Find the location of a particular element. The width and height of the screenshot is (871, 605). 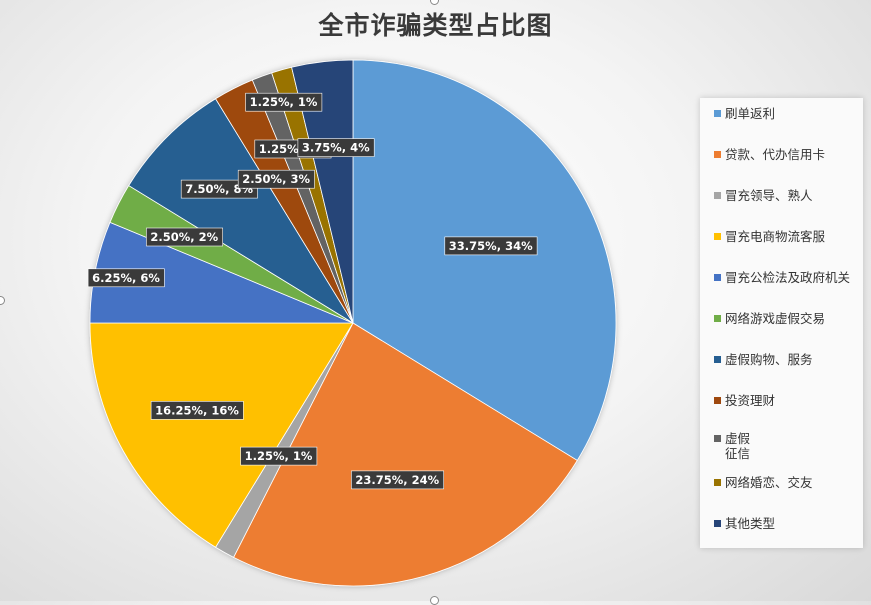

svg-text: 33.75%, 34% is located at coordinates (491, 246).